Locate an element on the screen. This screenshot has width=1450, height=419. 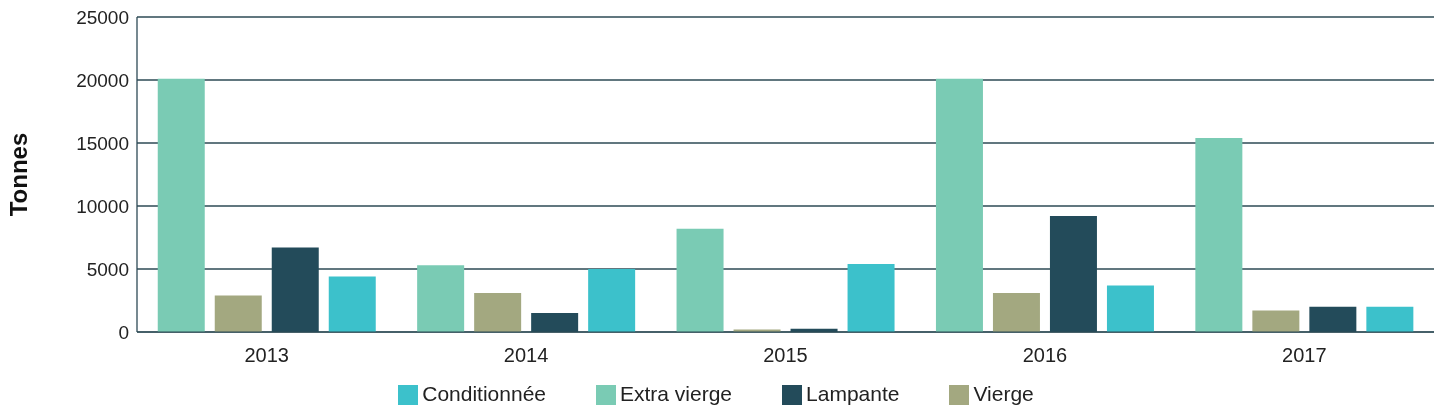
x-tick-label: 2015 is located at coordinates (785, 355).